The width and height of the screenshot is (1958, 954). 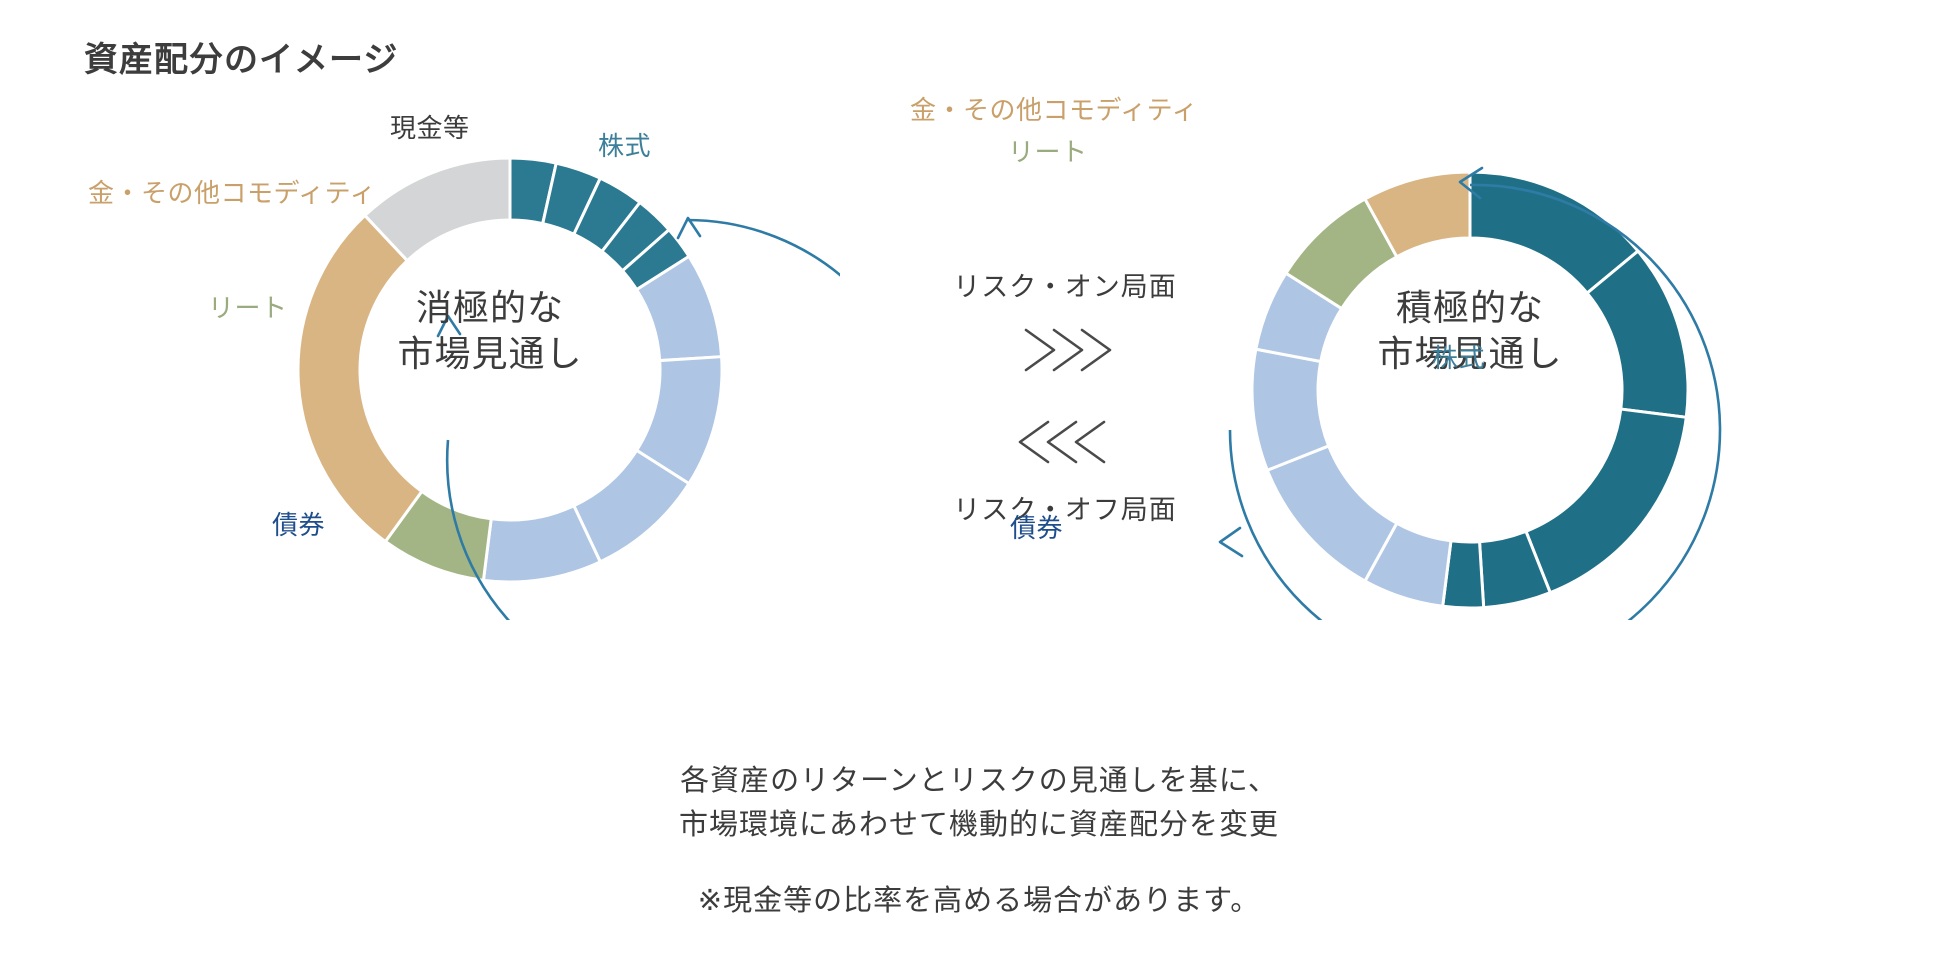 I want to click on defensive-center-line2: 市場見通し, so click(x=490, y=354).